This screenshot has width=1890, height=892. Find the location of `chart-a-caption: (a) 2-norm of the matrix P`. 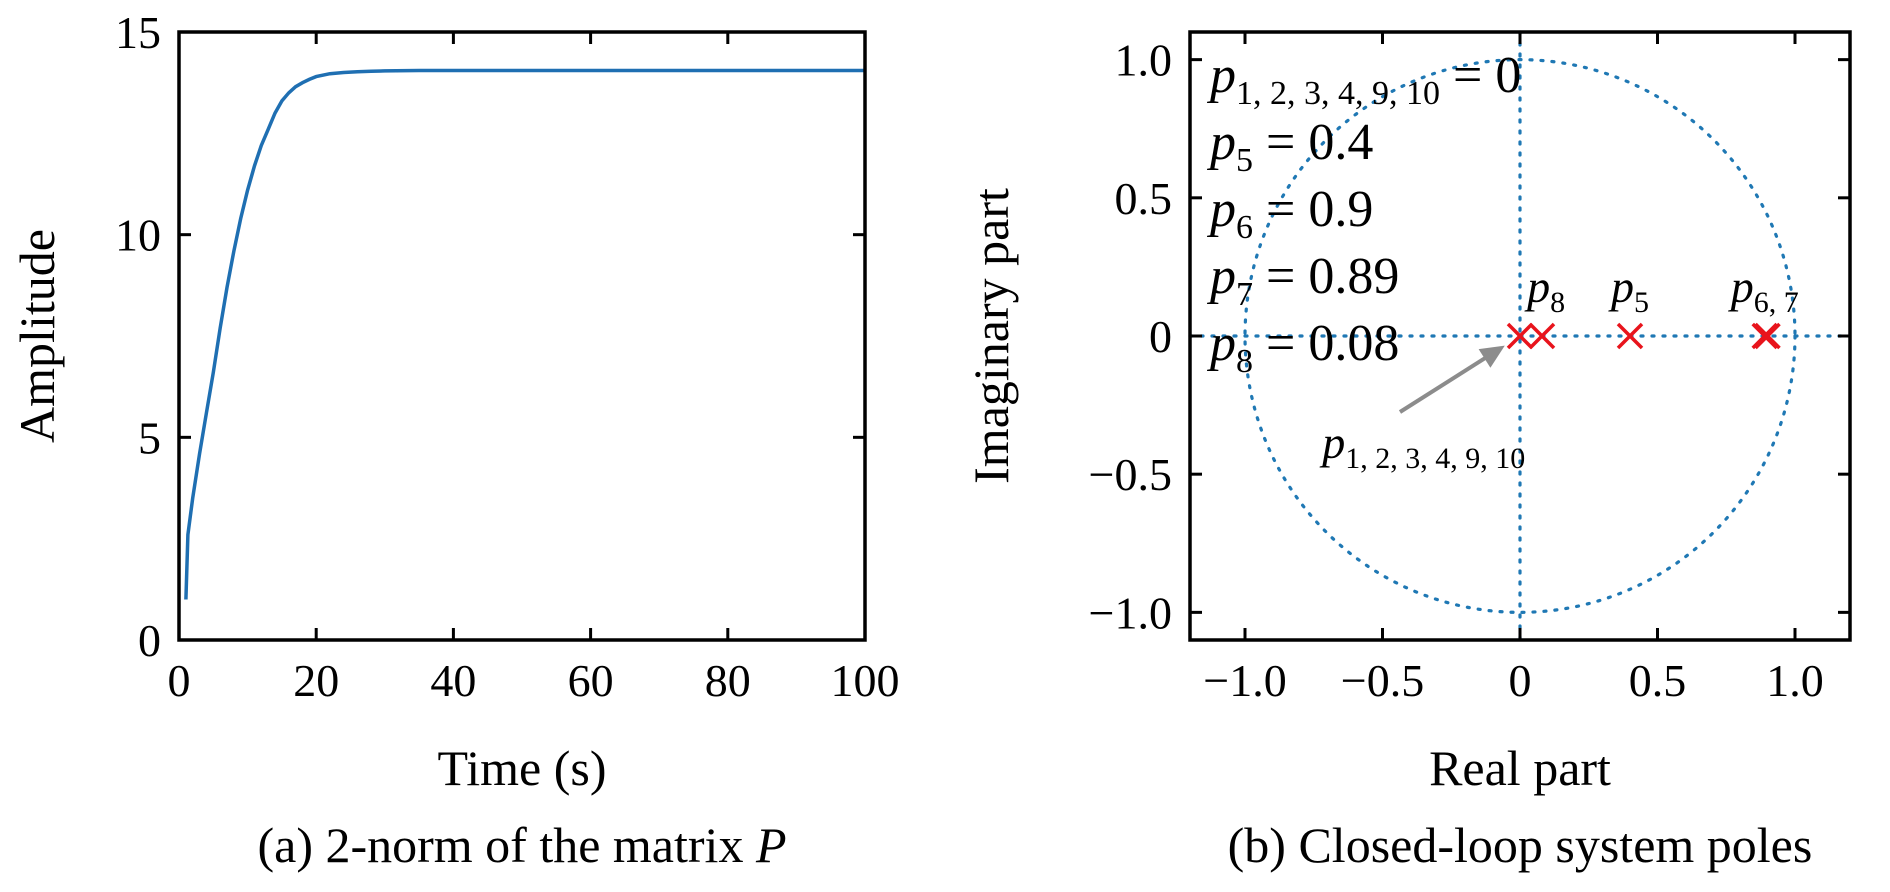

chart-a-caption: (a) 2-norm of the matrix P is located at coordinates (522, 845).